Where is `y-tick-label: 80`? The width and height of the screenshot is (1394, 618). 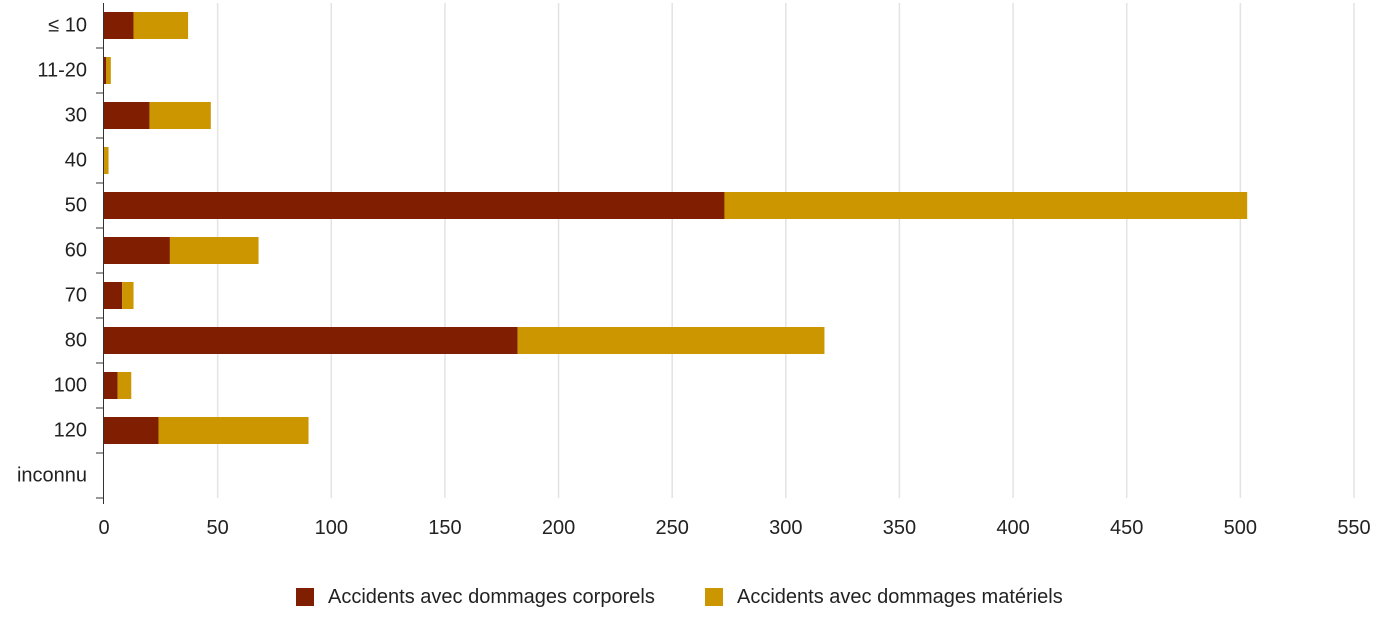
y-tick-label: 80 is located at coordinates (76, 341).